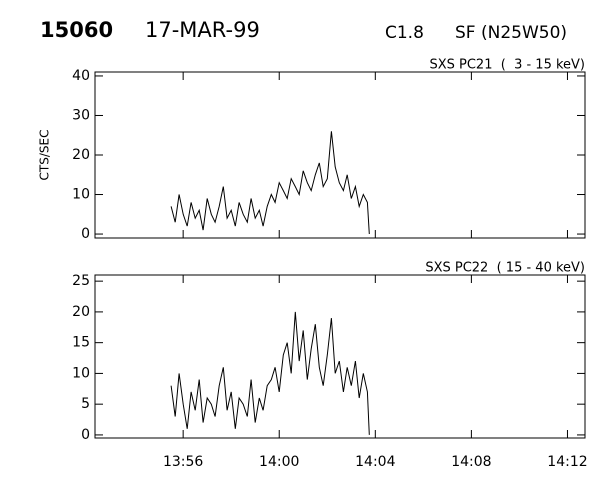 This screenshot has height=480, width=600. Describe the element at coordinates (81, 281) in the screenshot. I see `y-tick-label: 25` at that location.